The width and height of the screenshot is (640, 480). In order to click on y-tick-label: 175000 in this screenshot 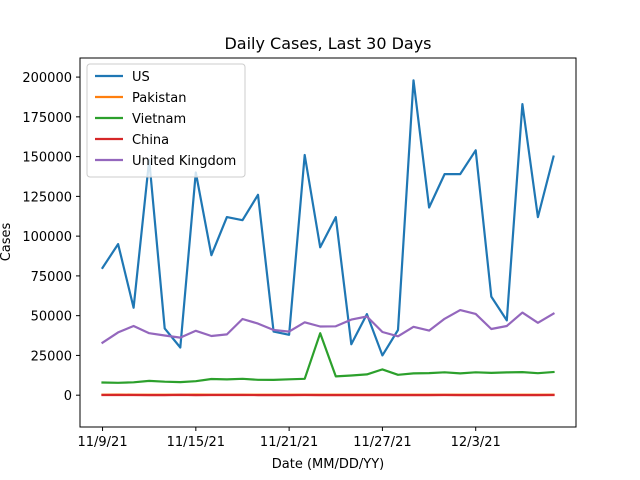, I will do `click(47, 118)`.